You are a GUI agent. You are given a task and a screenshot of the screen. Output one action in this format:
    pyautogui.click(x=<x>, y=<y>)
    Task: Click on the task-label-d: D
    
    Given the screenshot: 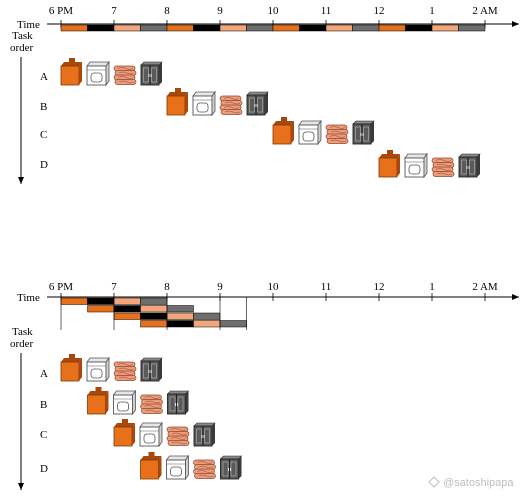 What is the action you would take?
    pyautogui.click(x=44, y=469)
    